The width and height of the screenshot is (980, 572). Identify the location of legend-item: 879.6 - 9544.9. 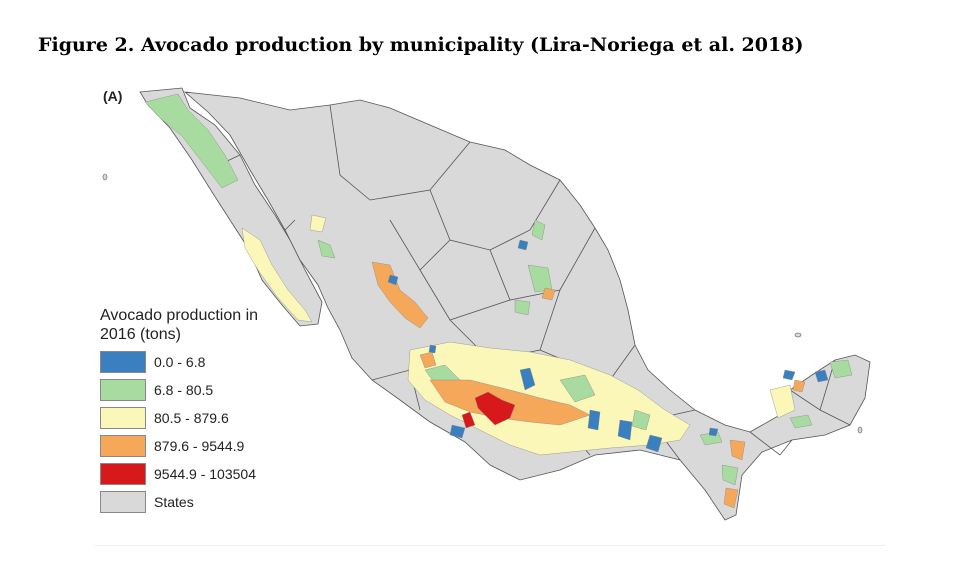
(195, 446).